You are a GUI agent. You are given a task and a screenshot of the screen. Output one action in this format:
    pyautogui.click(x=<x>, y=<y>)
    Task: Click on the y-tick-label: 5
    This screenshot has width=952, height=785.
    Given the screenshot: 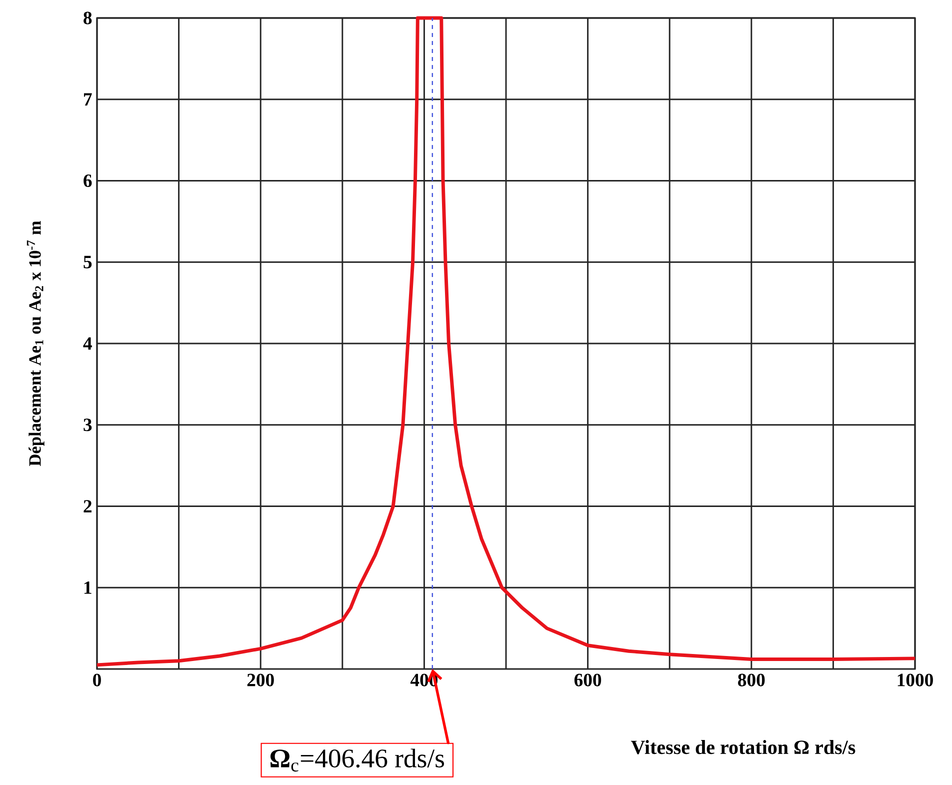 What is the action you would take?
    pyautogui.click(x=88, y=262)
    